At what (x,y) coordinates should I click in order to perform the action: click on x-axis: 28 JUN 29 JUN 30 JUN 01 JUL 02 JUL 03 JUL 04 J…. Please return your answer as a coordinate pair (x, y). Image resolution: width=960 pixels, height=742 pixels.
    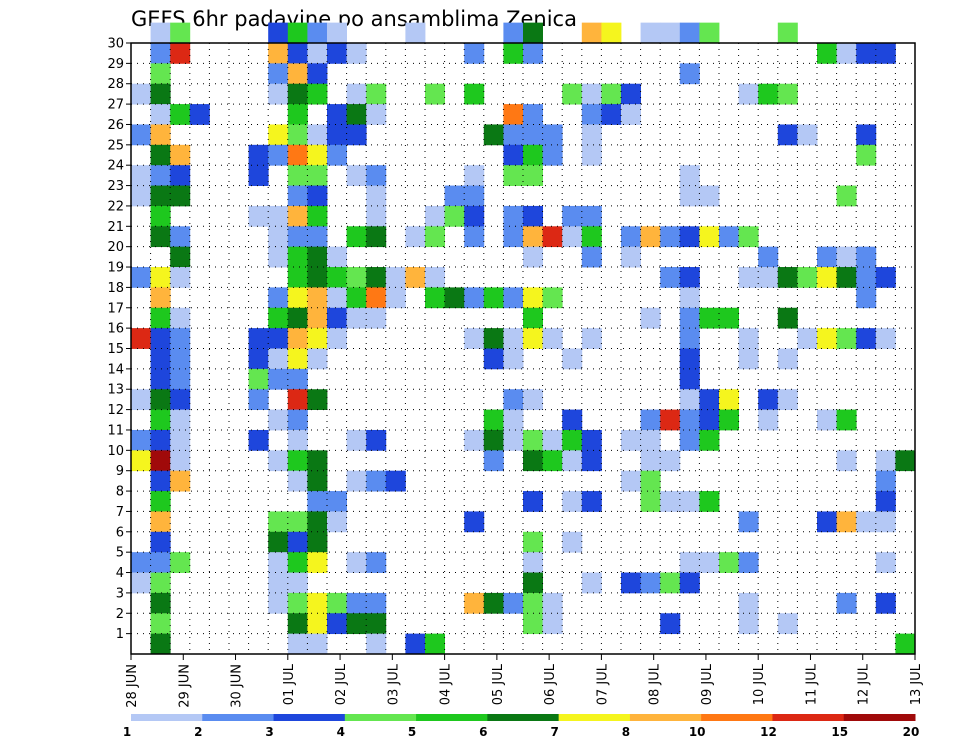
    Looking at the image, I should click on (524, 681).